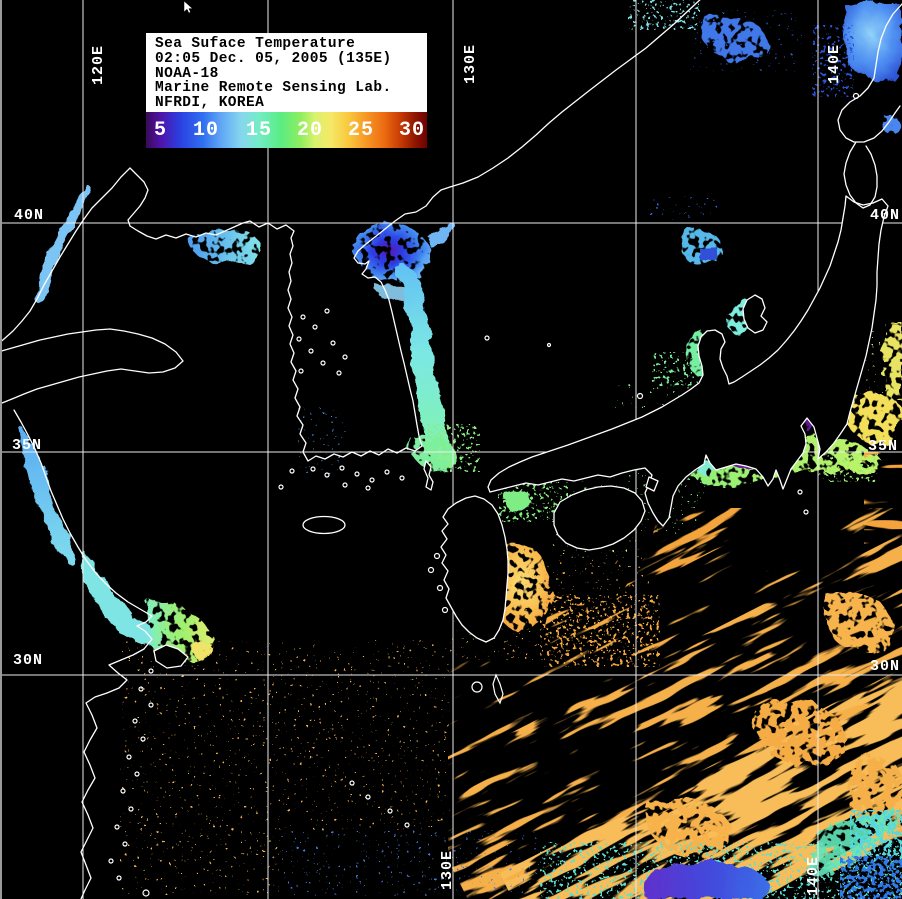 The image size is (902, 899). Describe the element at coordinates (28, 660) in the screenshot. I see `lat-label-30n-left: 30N` at that location.